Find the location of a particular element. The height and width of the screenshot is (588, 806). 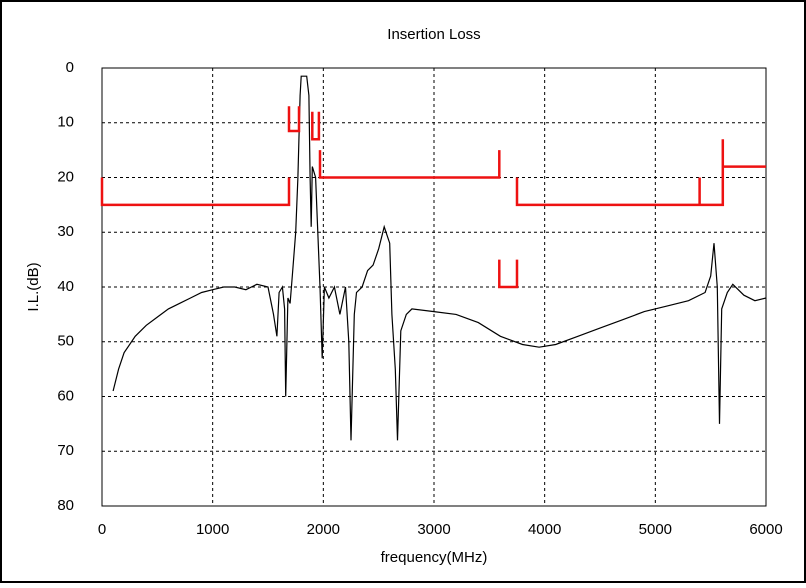

y-tick-label: 60 is located at coordinates (65, 395).